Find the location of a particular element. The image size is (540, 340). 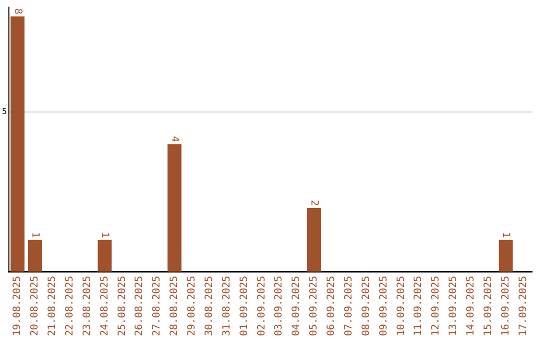

x-tick-label: 16.09.2025 is located at coordinates (506, 306).